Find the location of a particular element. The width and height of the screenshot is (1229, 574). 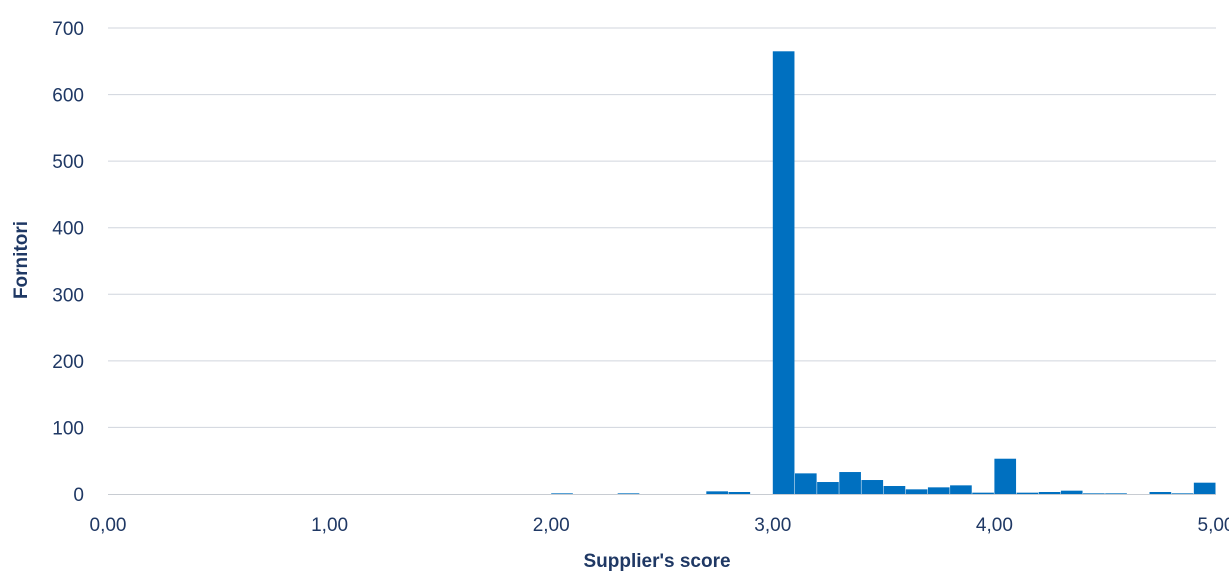

y-tick-label: 500 is located at coordinates (68, 162).